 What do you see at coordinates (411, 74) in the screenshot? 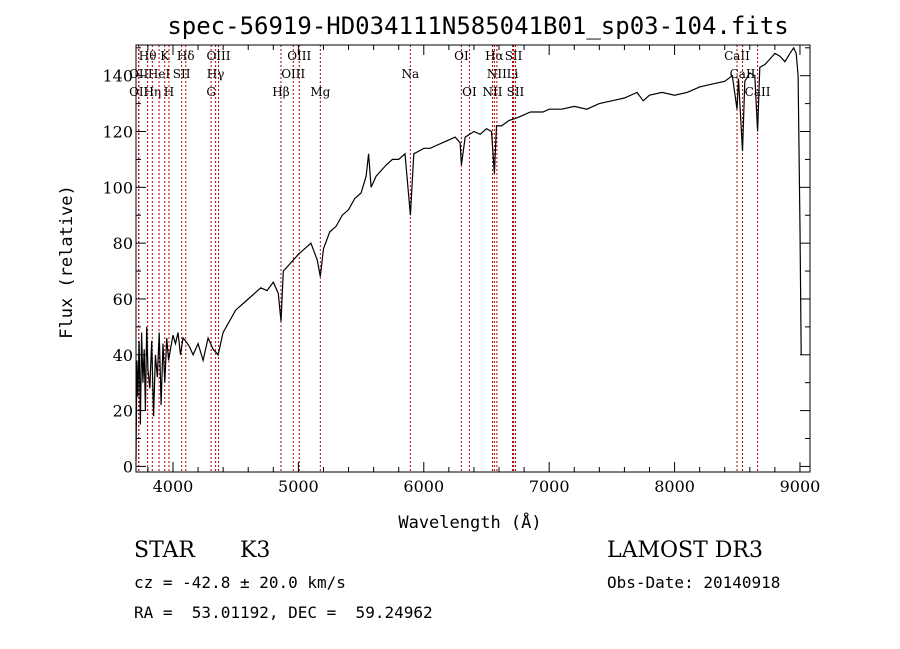
I see `spectral-line-label: Na` at bounding box center [411, 74].